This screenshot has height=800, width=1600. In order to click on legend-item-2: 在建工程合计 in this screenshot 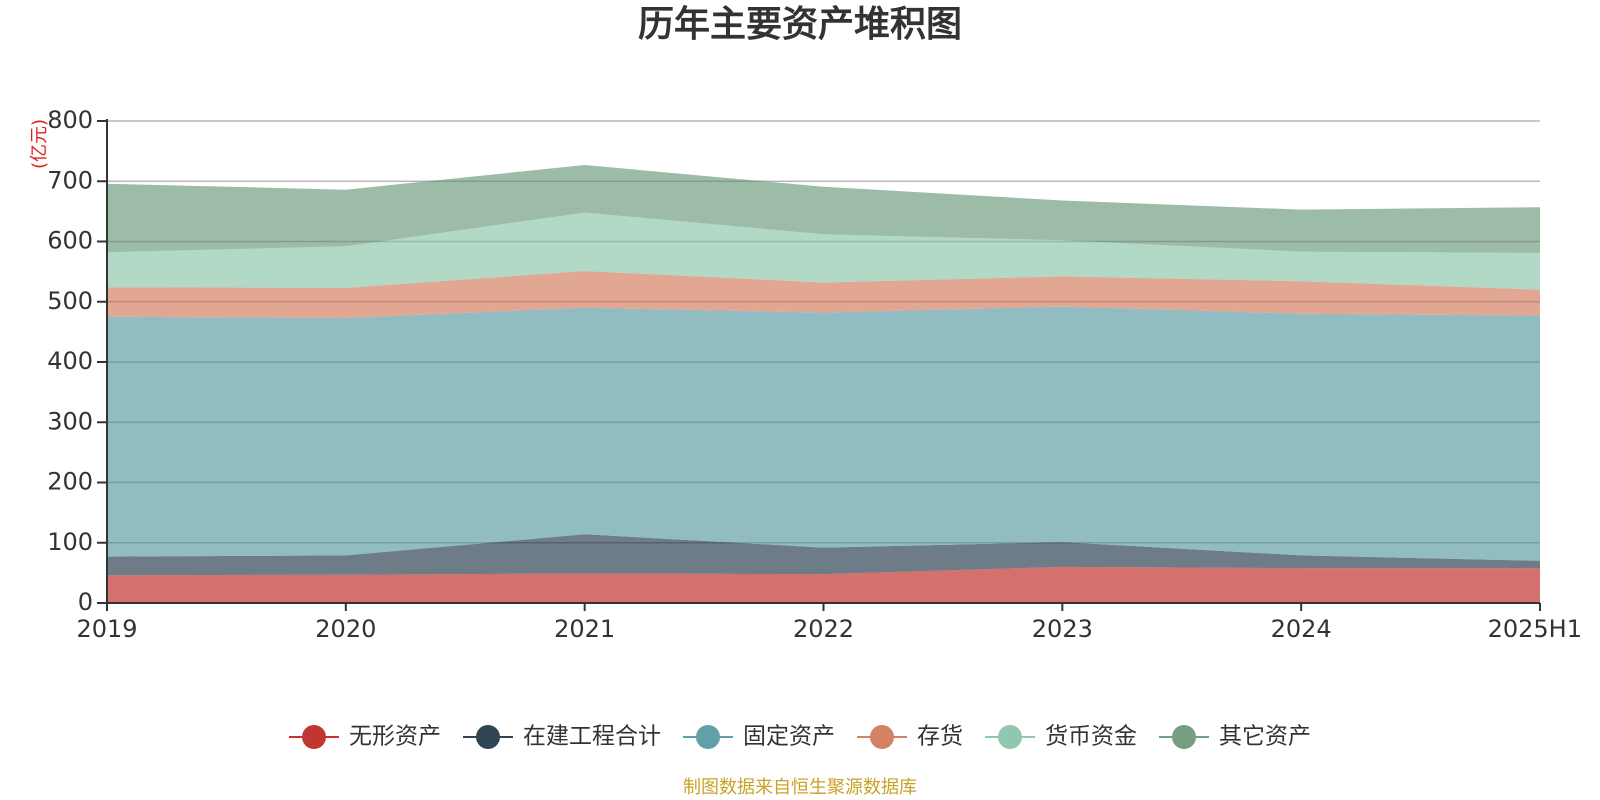, I will do `click(562, 737)`.